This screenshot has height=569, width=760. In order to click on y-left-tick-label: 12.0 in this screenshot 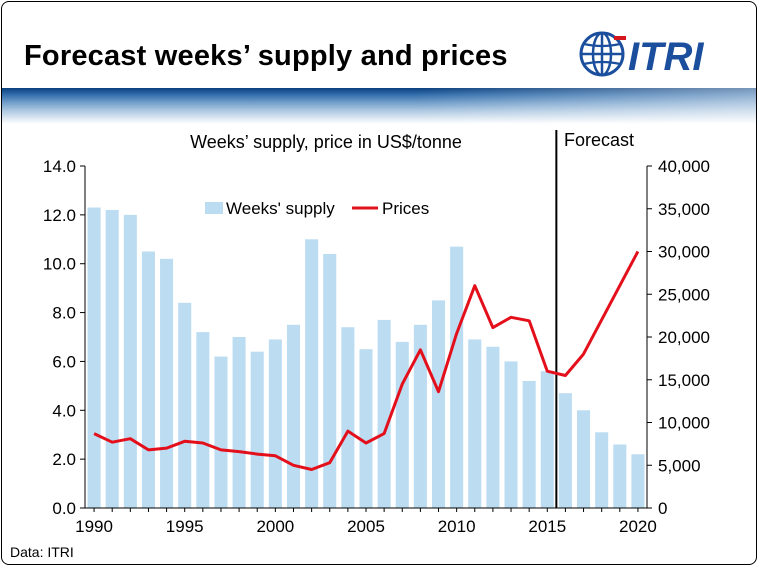, I will do `click(59, 215)`.